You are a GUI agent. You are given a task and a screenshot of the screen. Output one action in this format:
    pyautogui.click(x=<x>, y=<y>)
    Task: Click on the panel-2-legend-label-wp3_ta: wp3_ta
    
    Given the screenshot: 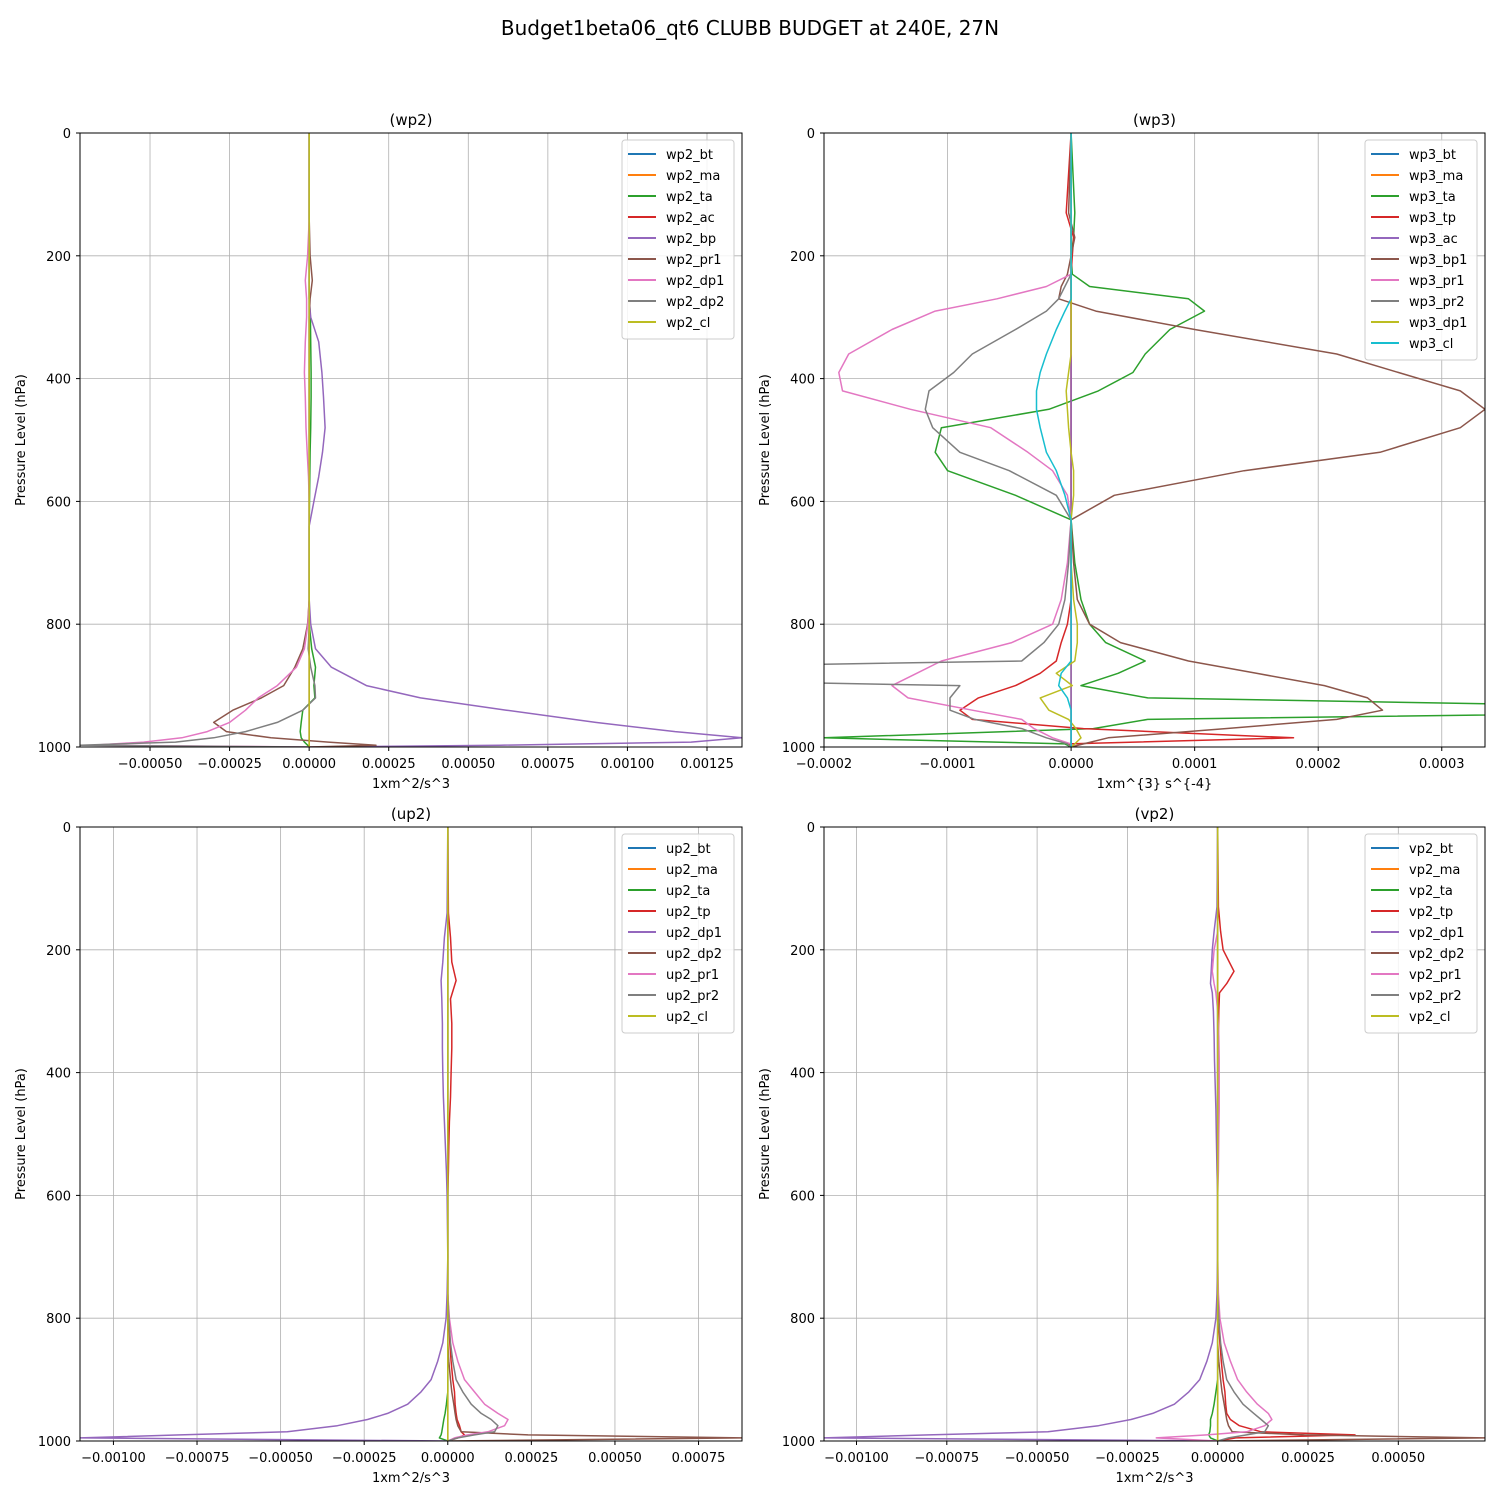 What is the action you would take?
    pyautogui.click(x=1432, y=197)
    